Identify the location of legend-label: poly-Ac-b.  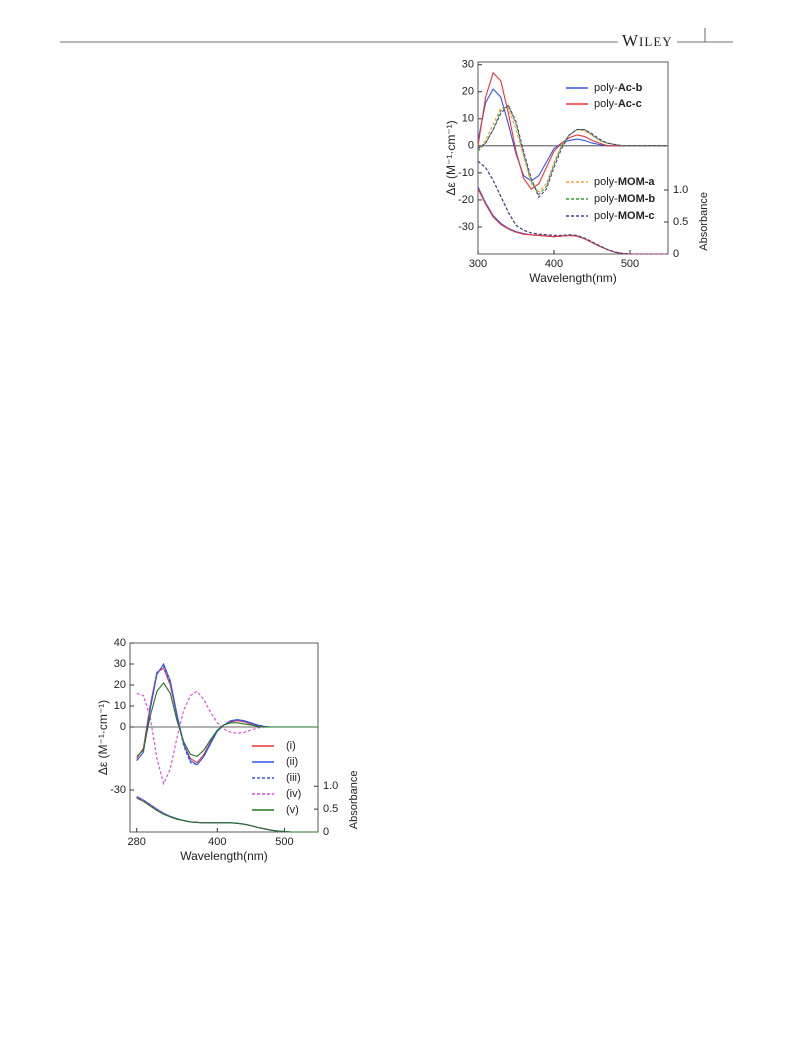
(618, 88).